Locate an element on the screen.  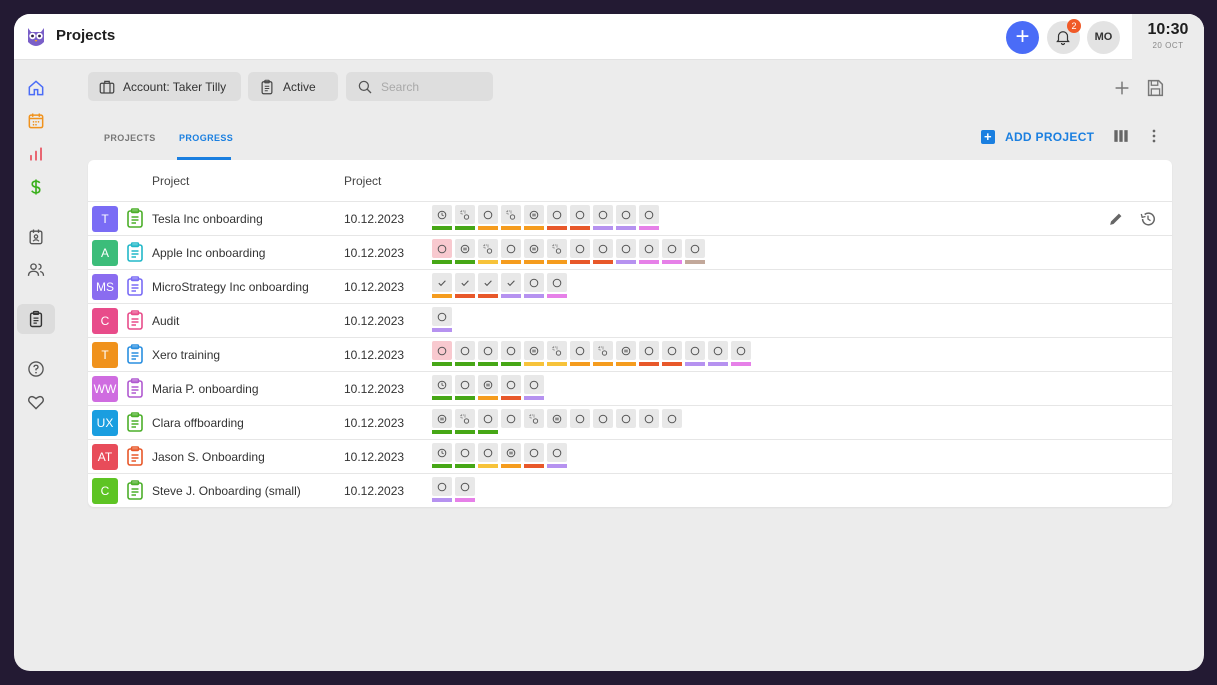
sidebar-item-contacts is located at coordinates (36, 237).